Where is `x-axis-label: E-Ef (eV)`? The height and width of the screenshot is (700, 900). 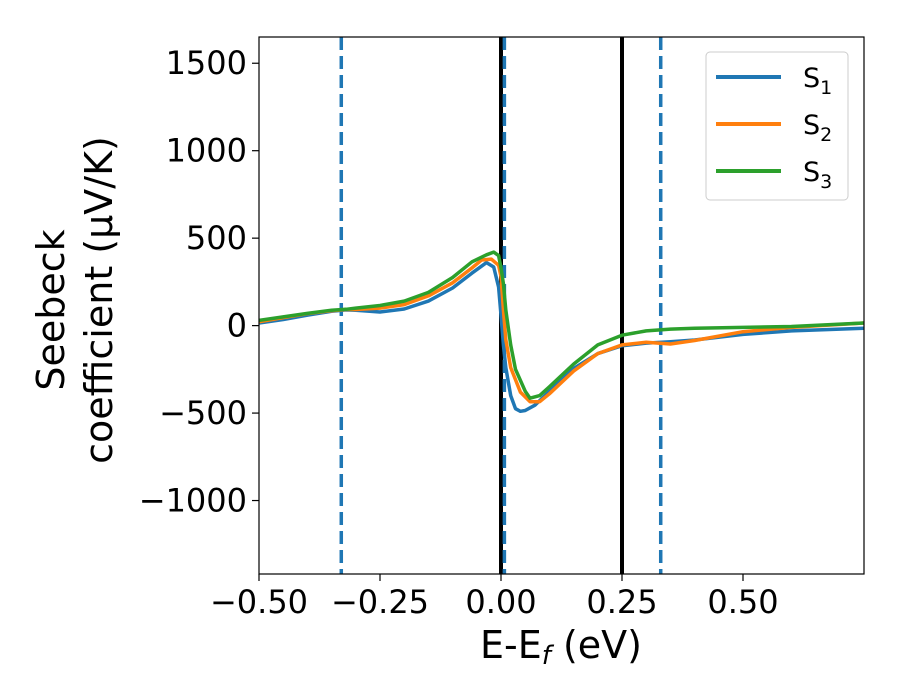 x-axis-label: E-Ef (eV) is located at coordinates (561, 647).